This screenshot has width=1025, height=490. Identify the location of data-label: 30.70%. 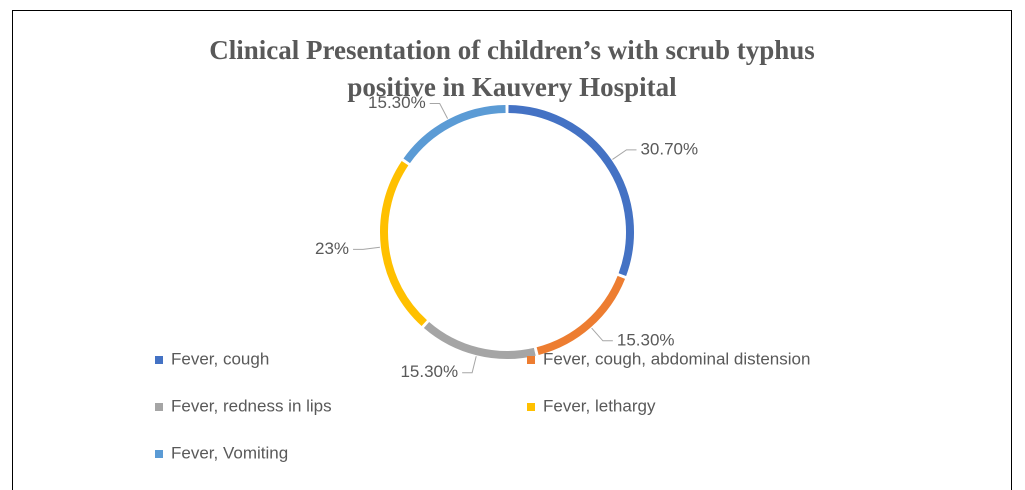
(669, 148).